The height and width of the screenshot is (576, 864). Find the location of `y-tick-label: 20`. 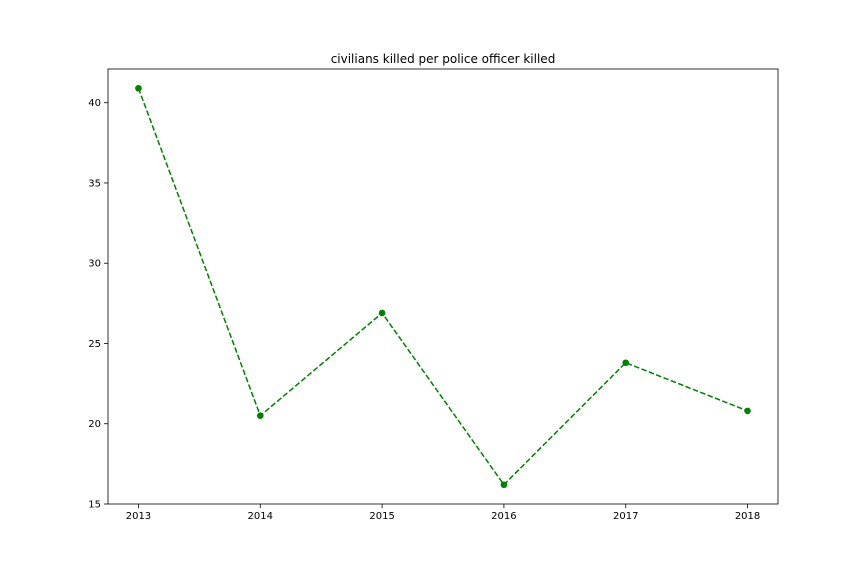

y-tick-label: 20 is located at coordinates (94, 424).